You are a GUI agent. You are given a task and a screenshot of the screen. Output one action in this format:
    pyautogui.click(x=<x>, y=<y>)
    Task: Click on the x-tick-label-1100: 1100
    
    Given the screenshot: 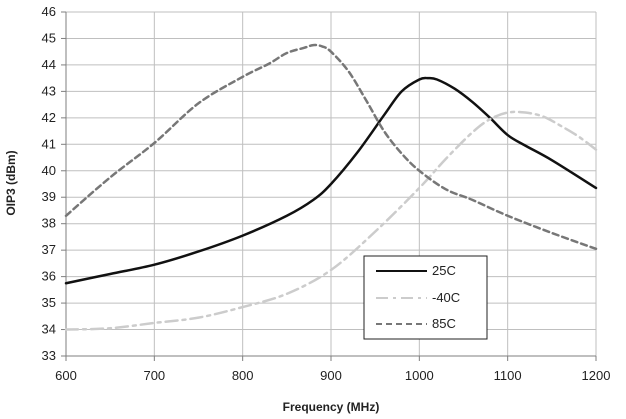 What is the action you would take?
    pyautogui.click(x=508, y=375)
    